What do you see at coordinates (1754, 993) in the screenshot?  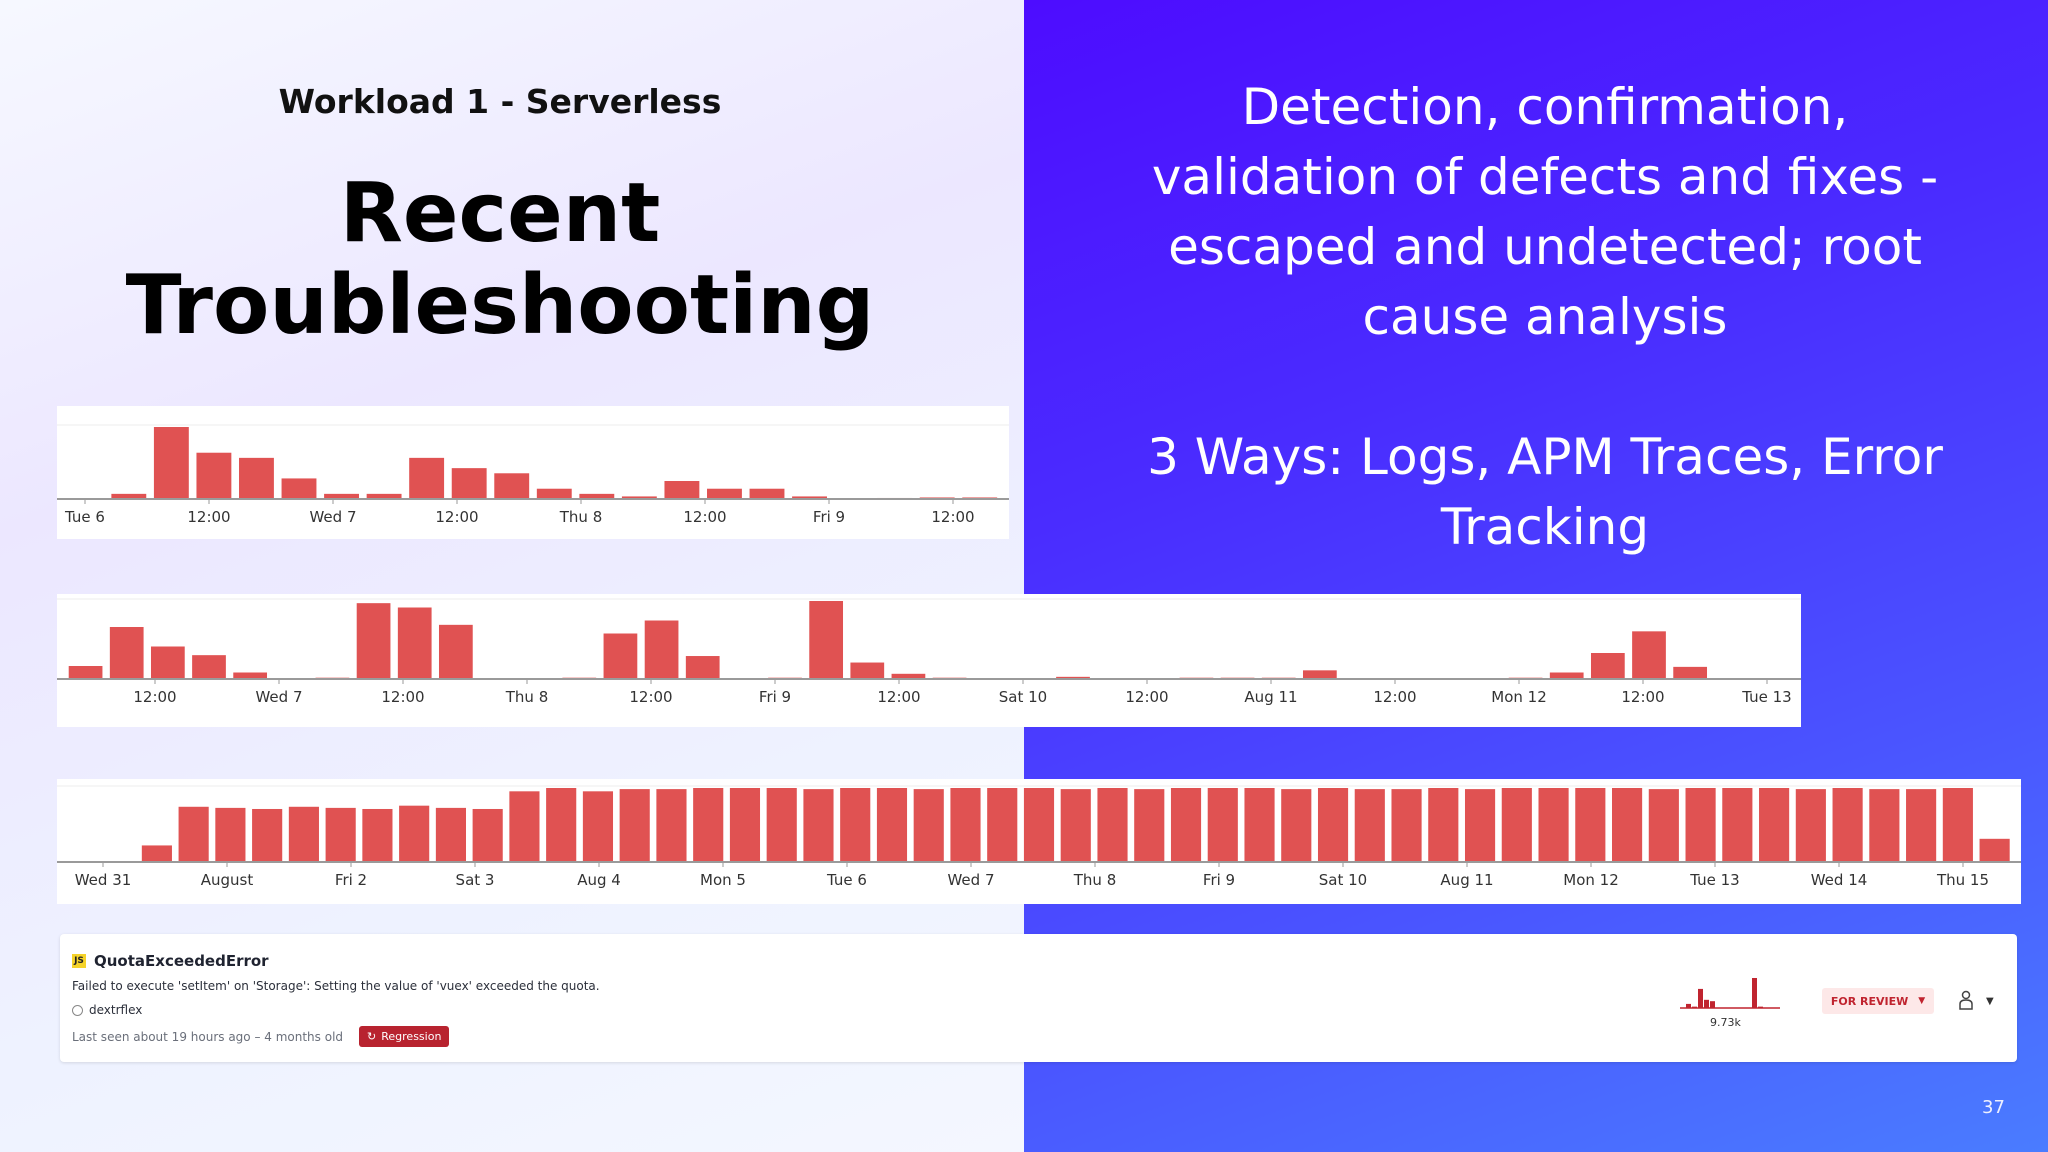 I see `sparkline-bar` at bounding box center [1754, 993].